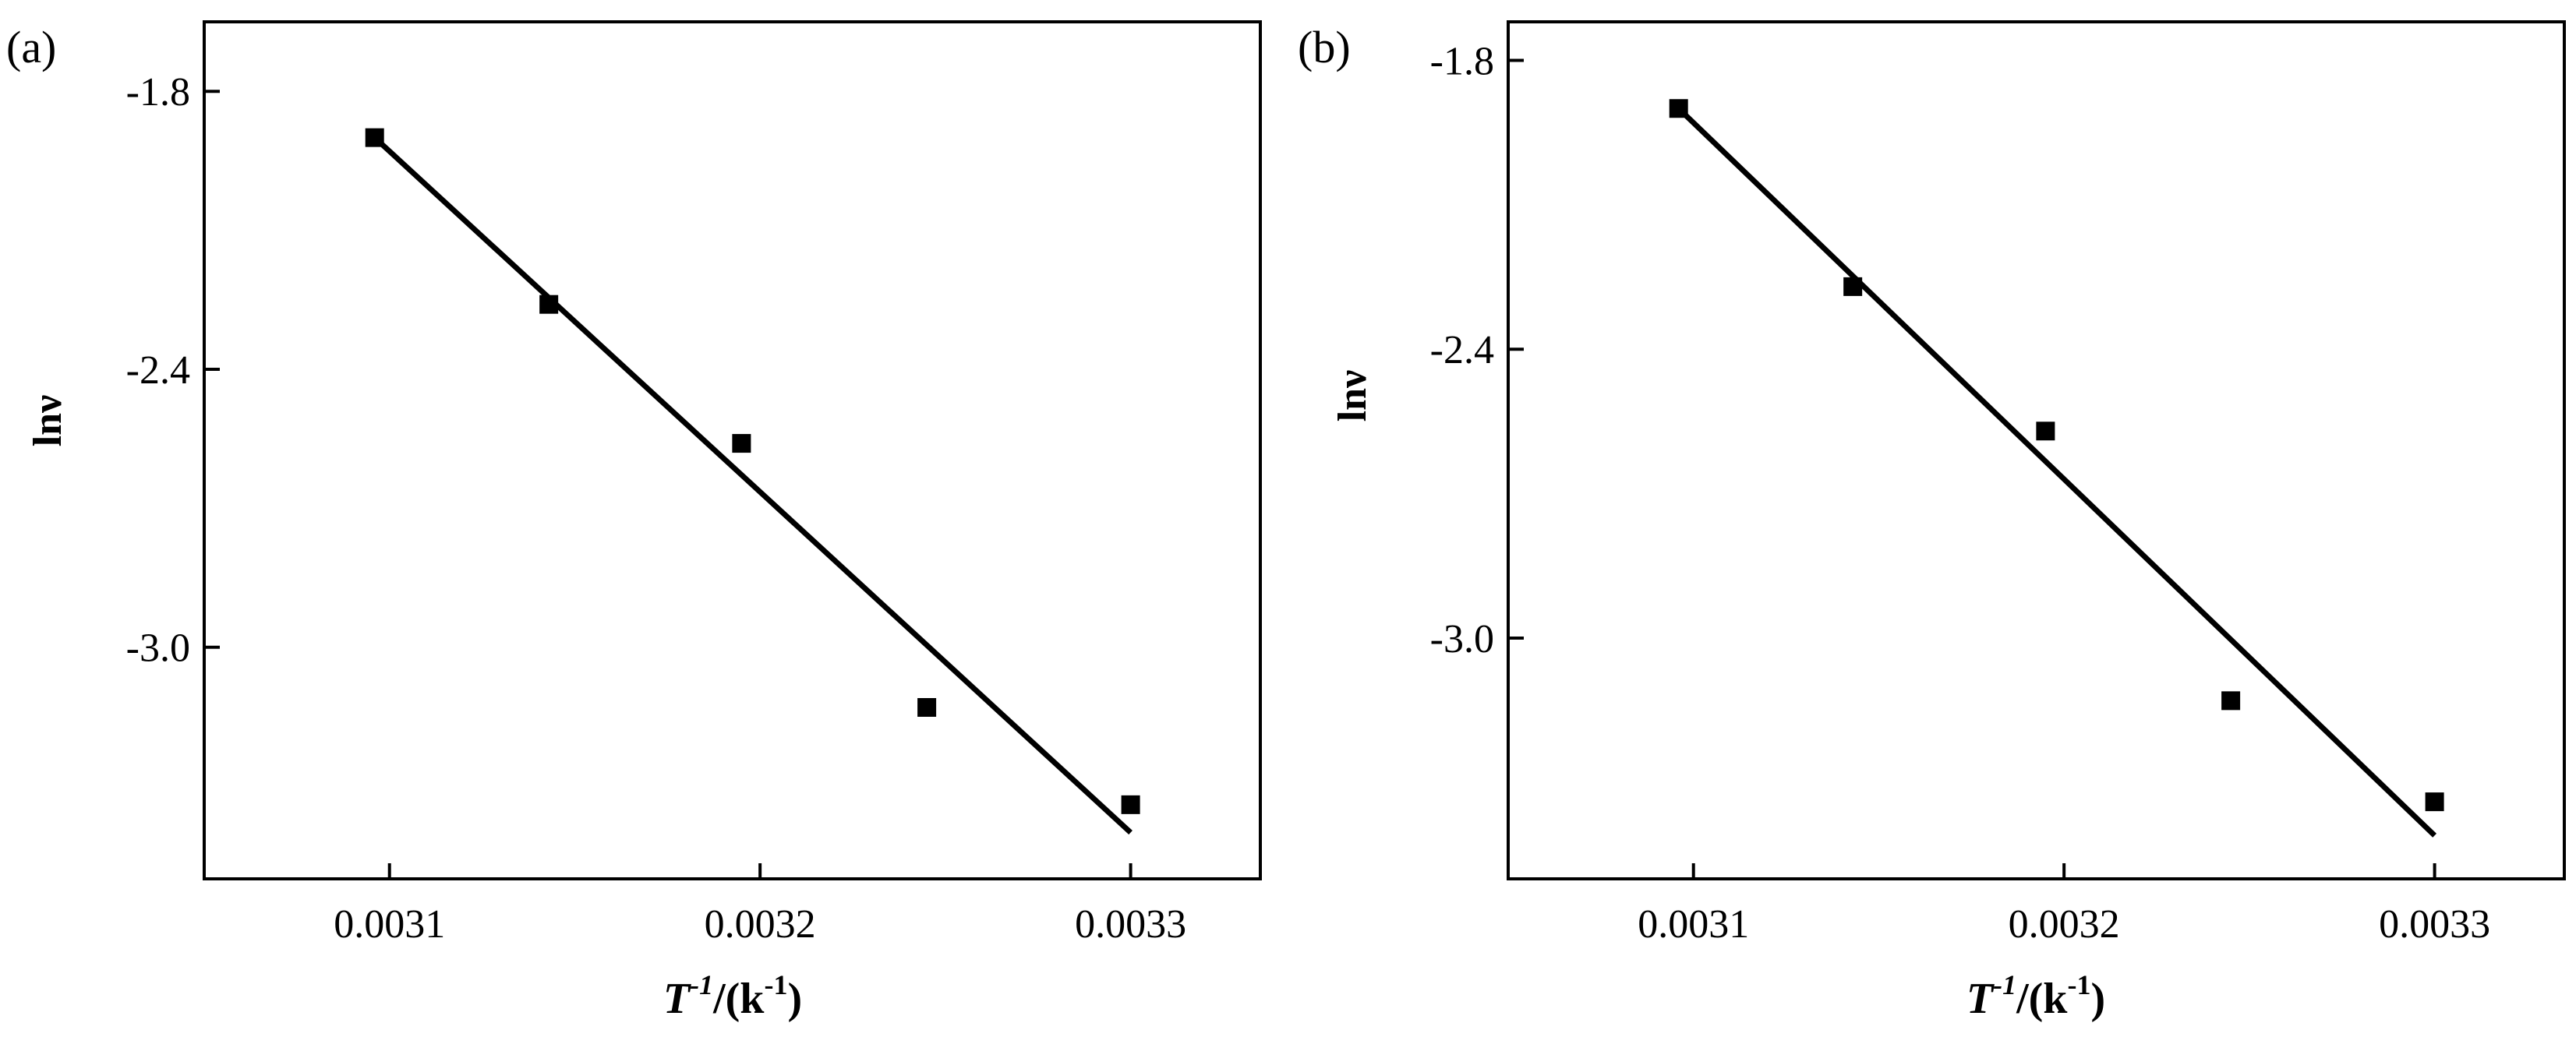 The height and width of the screenshot is (1037, 2576). I want to click on panel-label: (a), so click(31, 47).